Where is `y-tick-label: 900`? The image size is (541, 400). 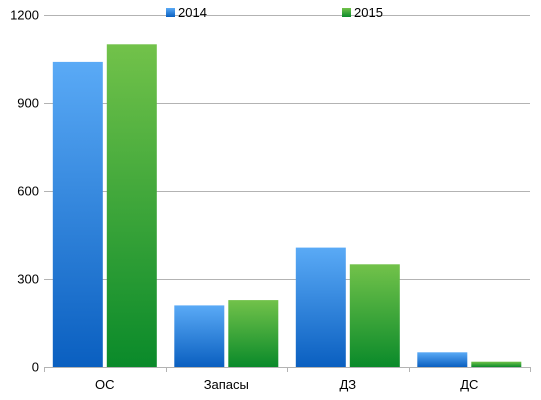
y-tick-label: 900 is located at coordinates (28, 103).